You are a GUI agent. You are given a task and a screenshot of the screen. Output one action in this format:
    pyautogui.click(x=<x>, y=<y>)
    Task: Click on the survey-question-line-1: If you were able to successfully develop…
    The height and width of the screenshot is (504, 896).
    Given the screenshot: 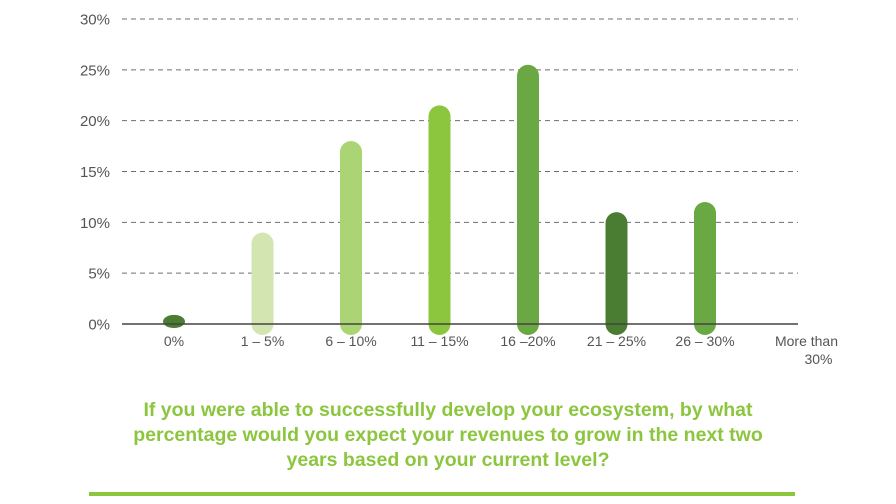 What is the action you would take?
    pyautogui.click(x=448, y=410)
    